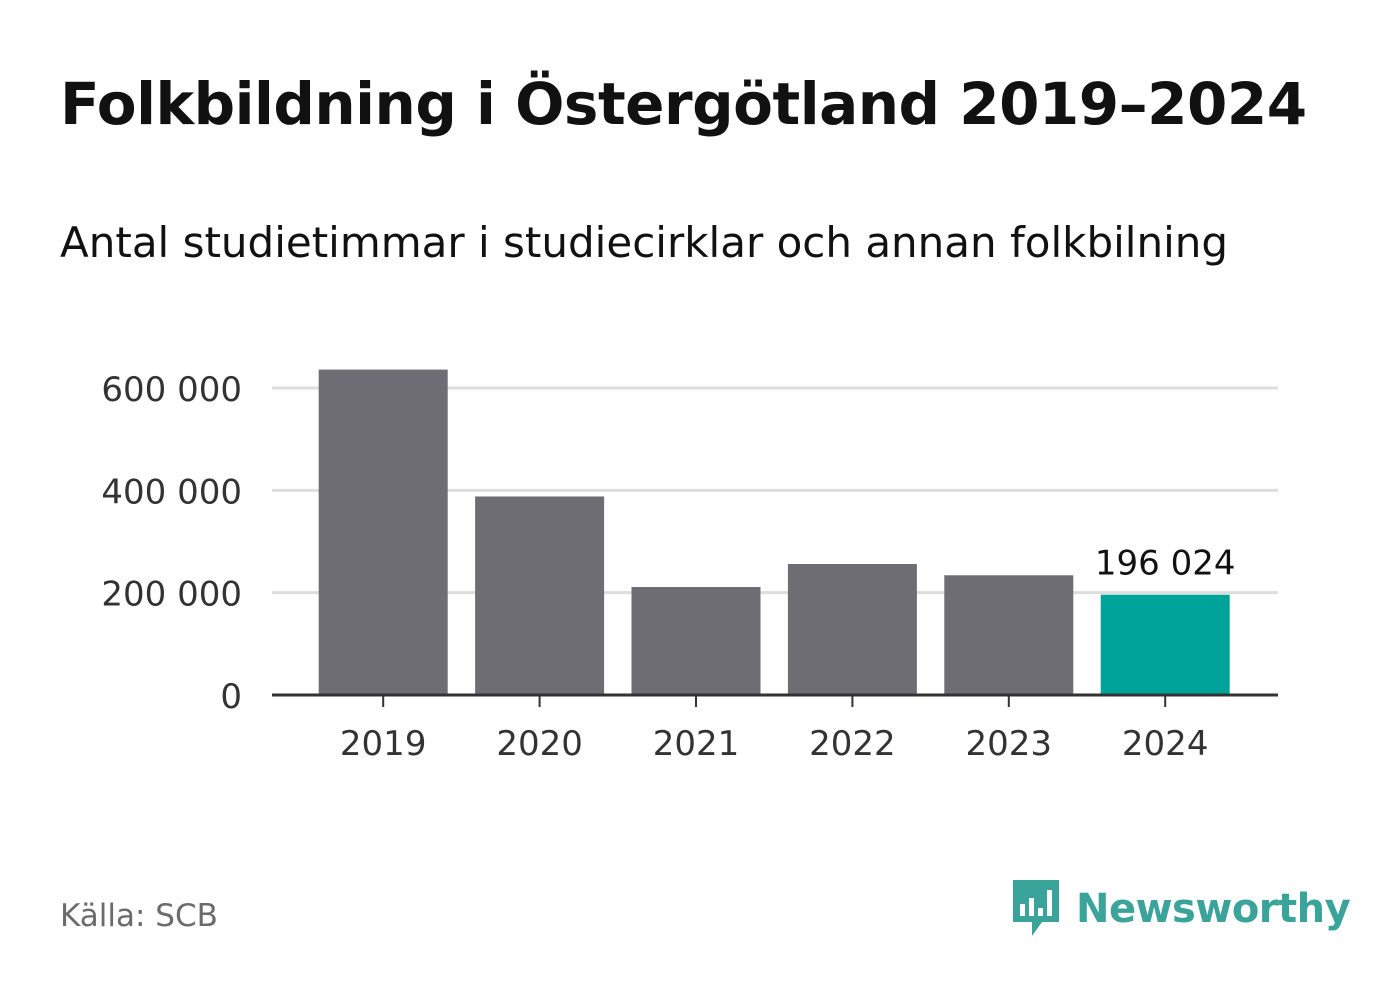  I want to click on brand-name: Newsworthy, so click(1213, 909).